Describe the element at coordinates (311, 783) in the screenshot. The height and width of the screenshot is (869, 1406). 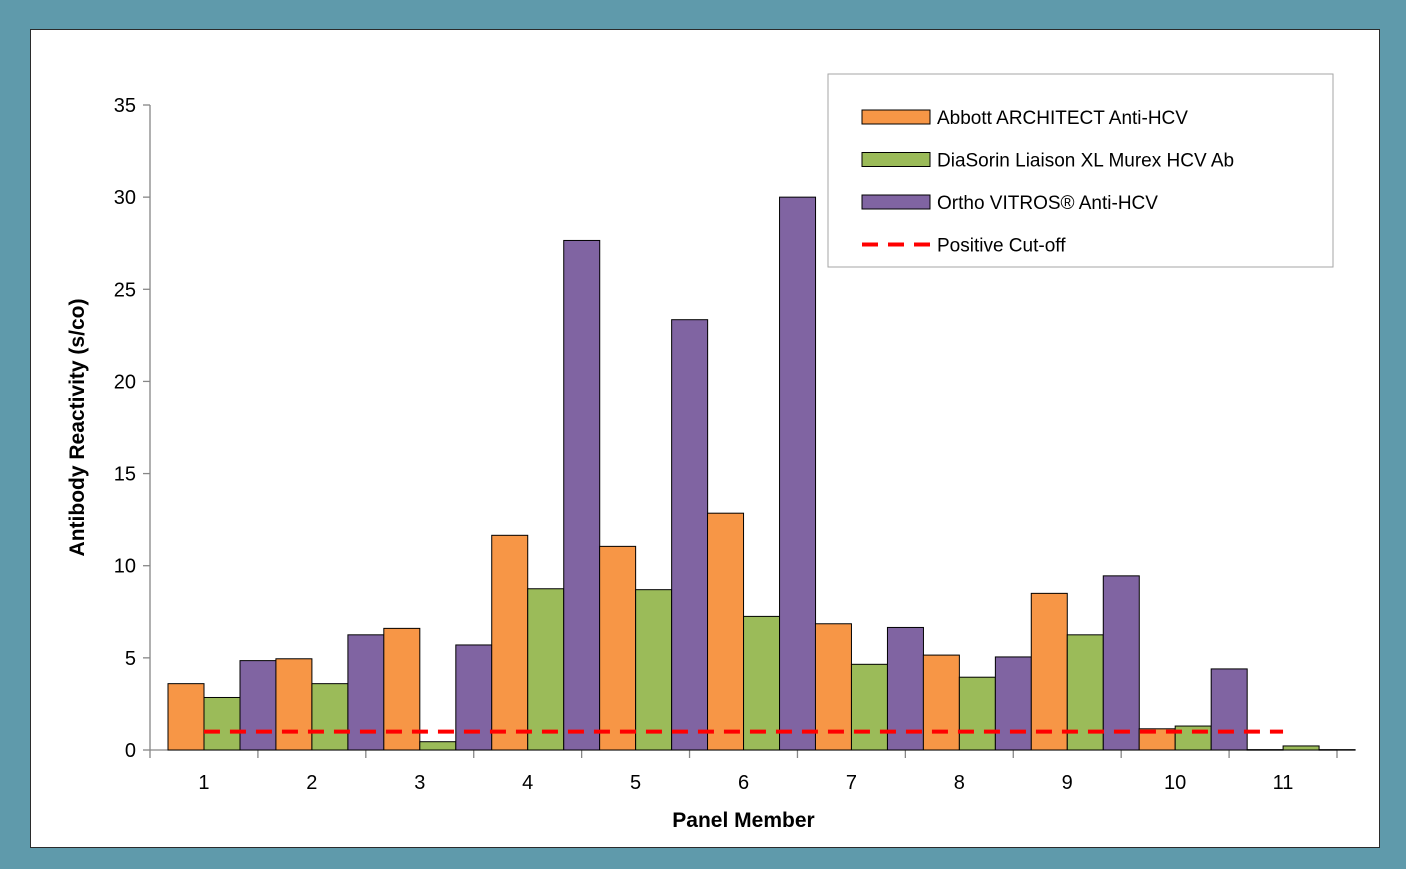
I see `x-tick-label: 2` at that location.